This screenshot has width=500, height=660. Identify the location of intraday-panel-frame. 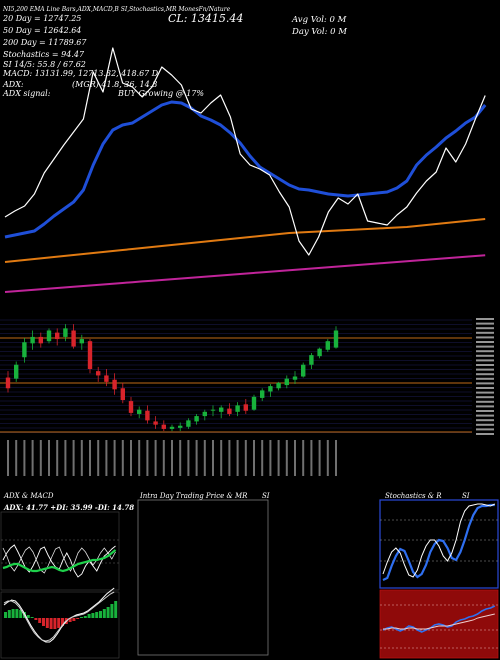
(203, 577).